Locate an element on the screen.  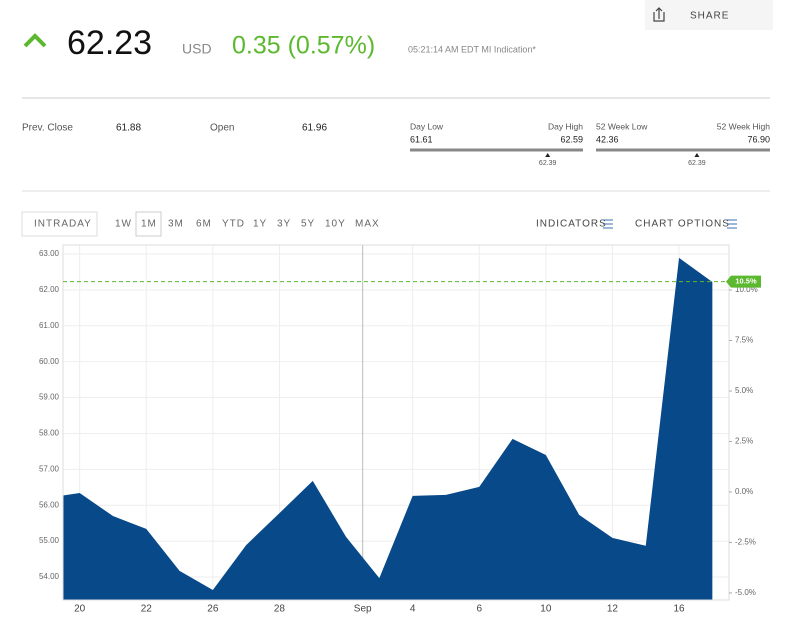
x-tick-label: 16 is located at coordinates (679, 609).